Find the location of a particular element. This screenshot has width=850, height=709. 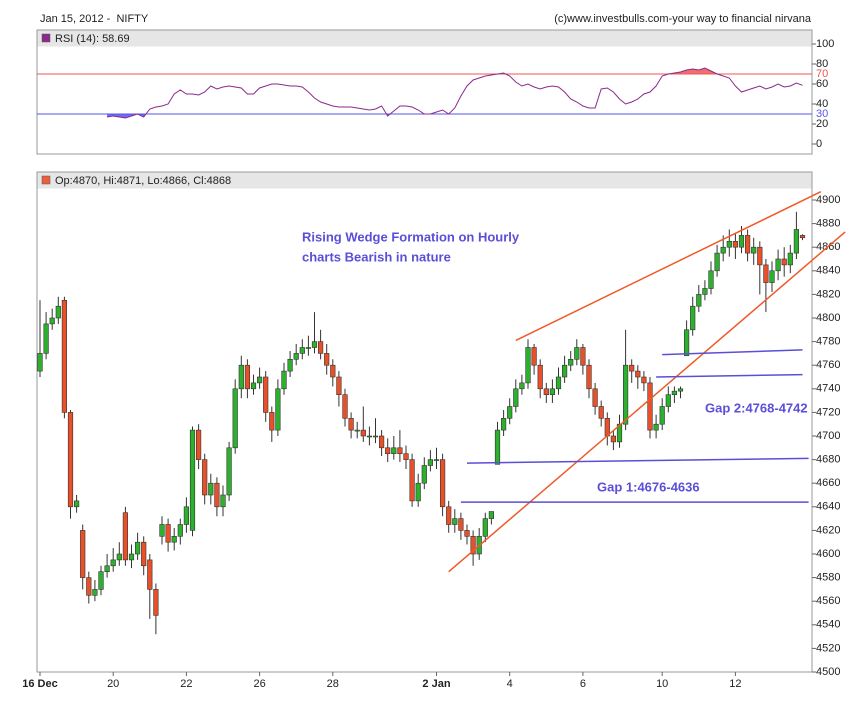

legend-label: Op:4870, Hi:4871, Lo:4866, Cl:4868 is located at coordinates (143, 181).